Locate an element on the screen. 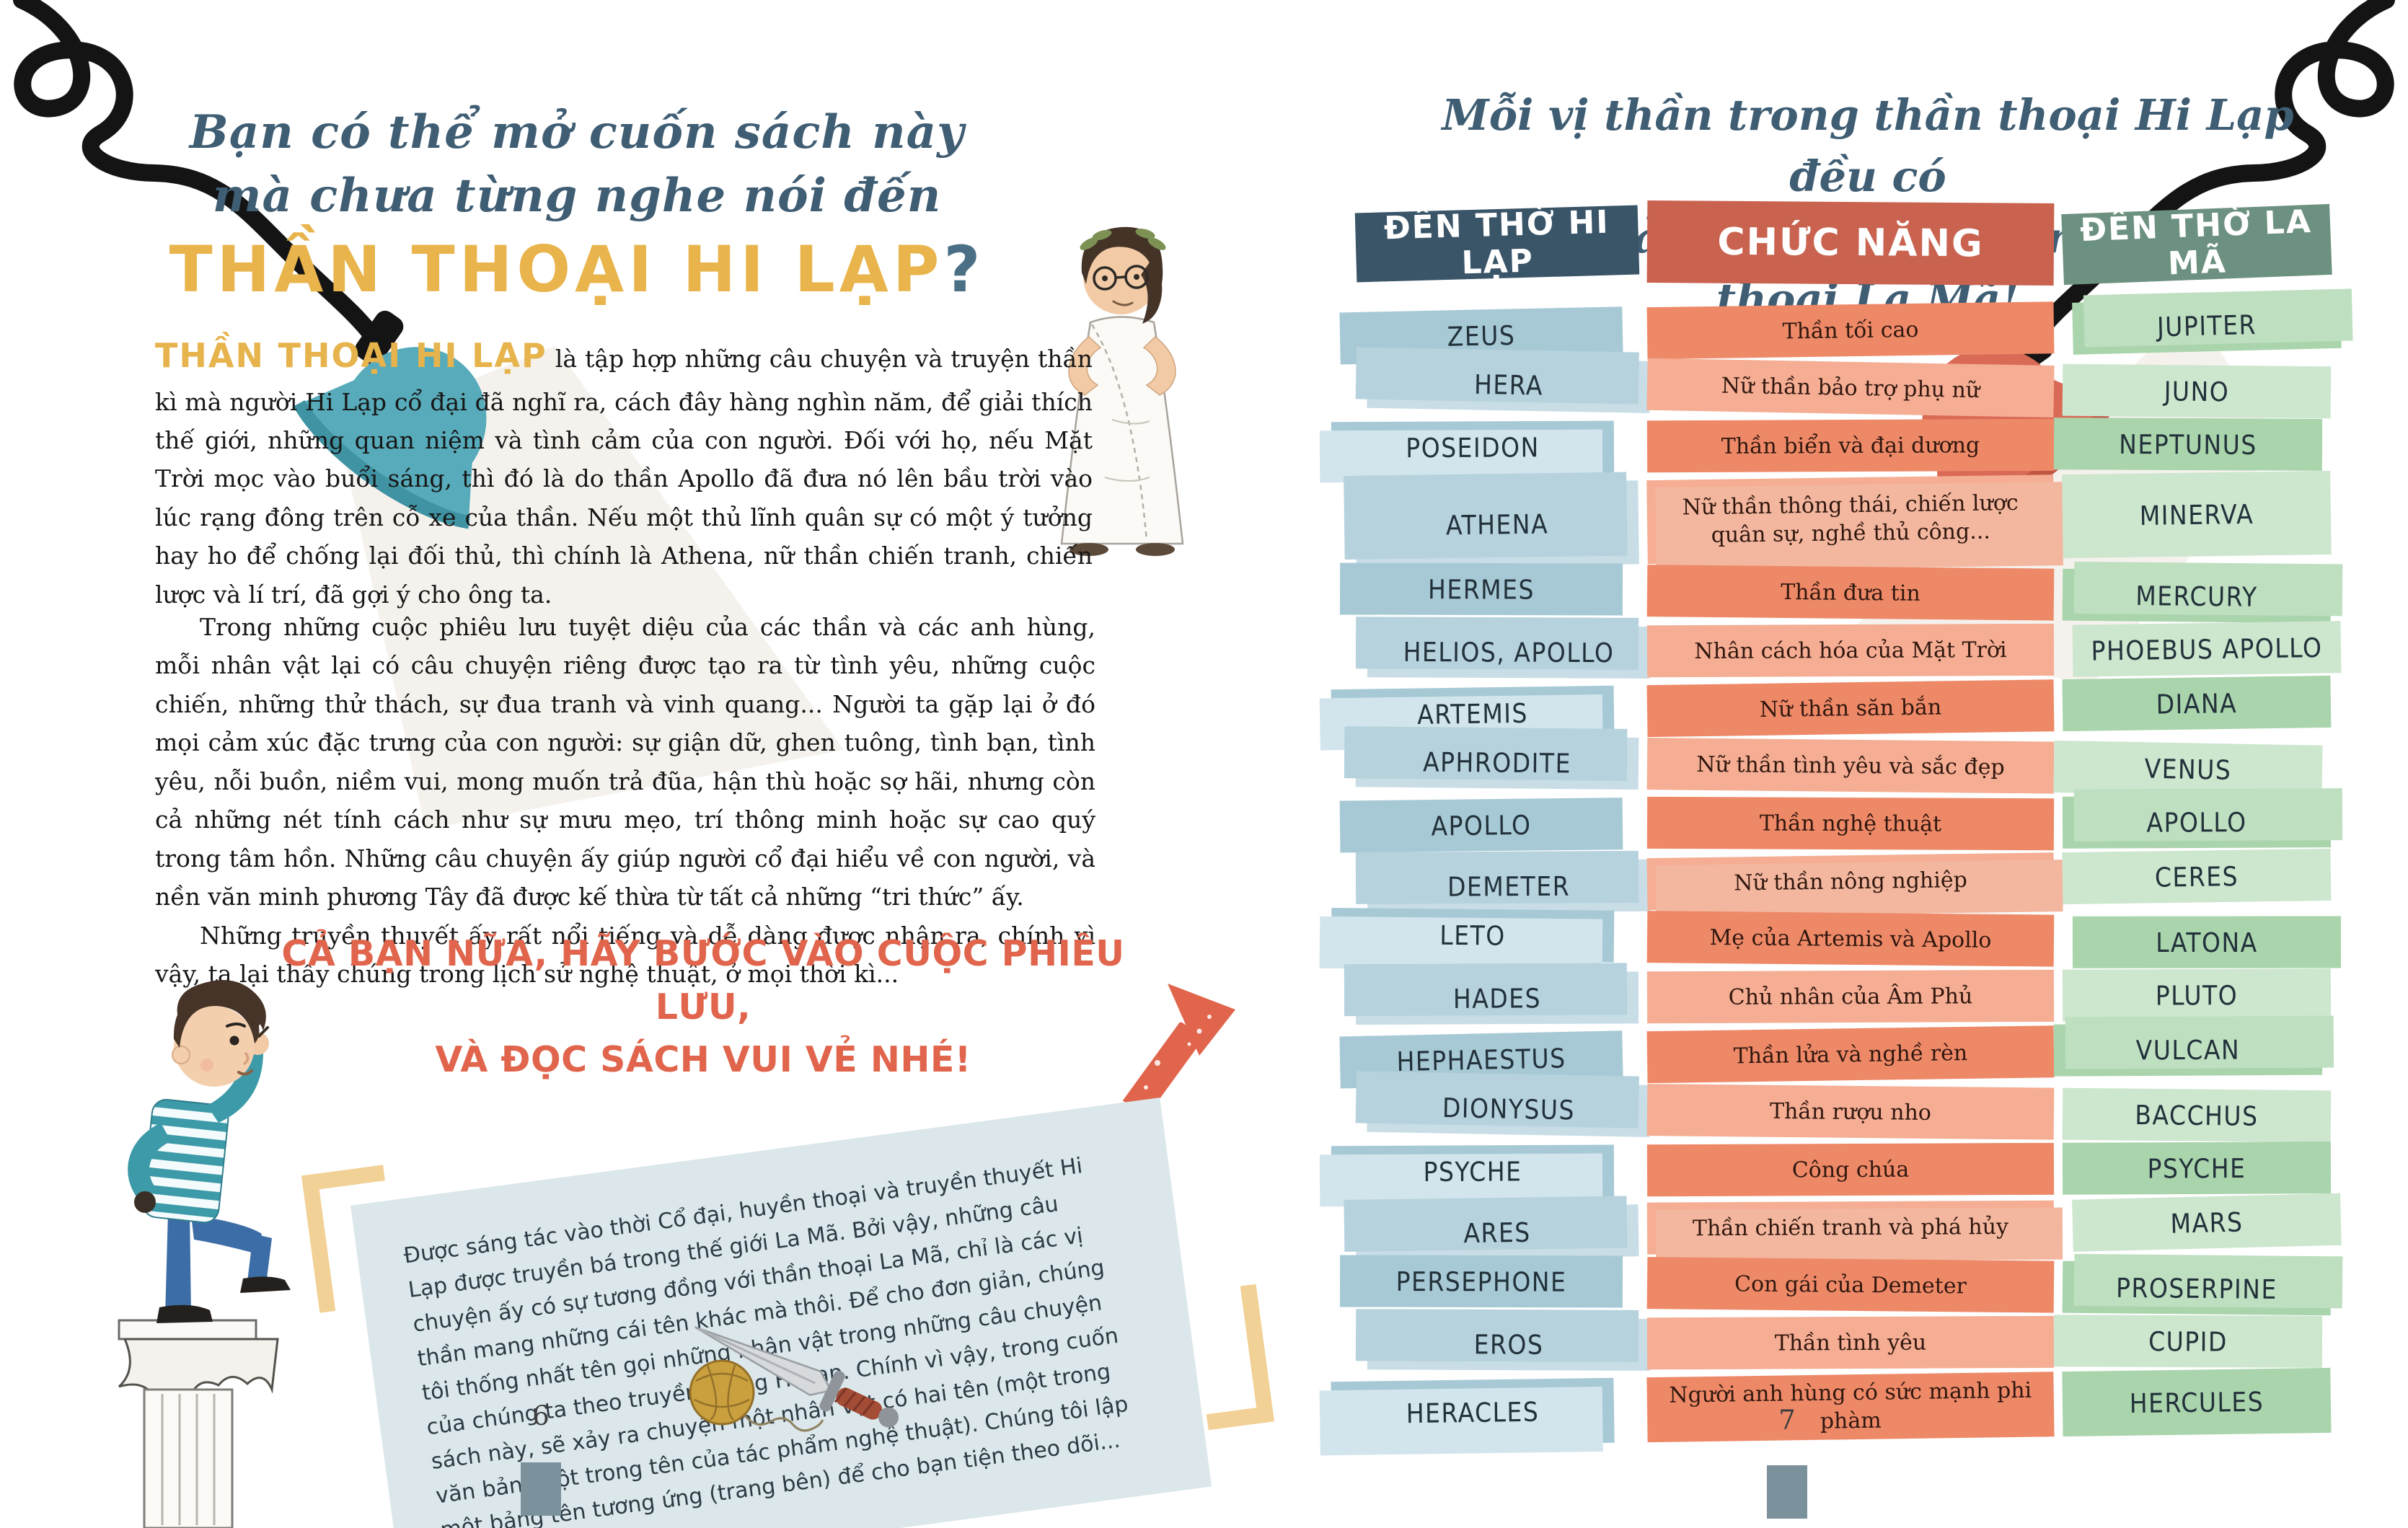  column-header-roman: ĐỀN THỜ LA MÃ is located at coordinates (2196, 244).